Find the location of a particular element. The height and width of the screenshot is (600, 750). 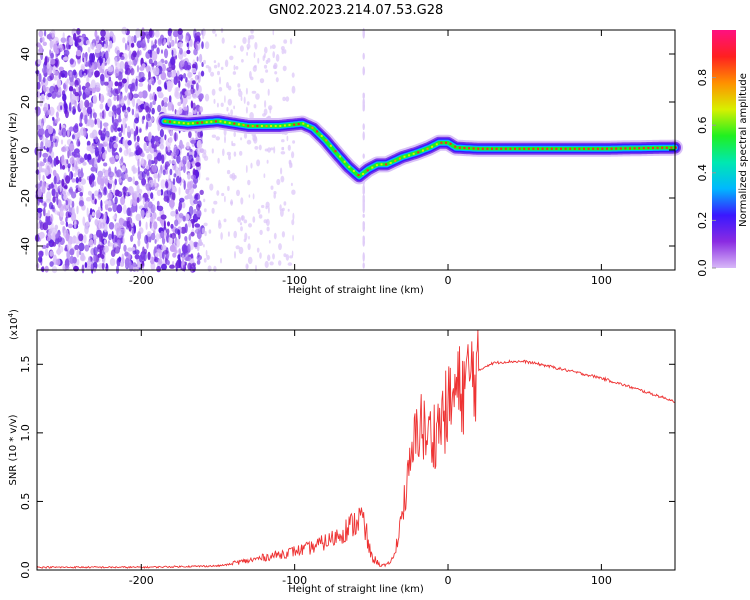

snr-ytick-label: 1.5 is located at coordinates (25, 365).